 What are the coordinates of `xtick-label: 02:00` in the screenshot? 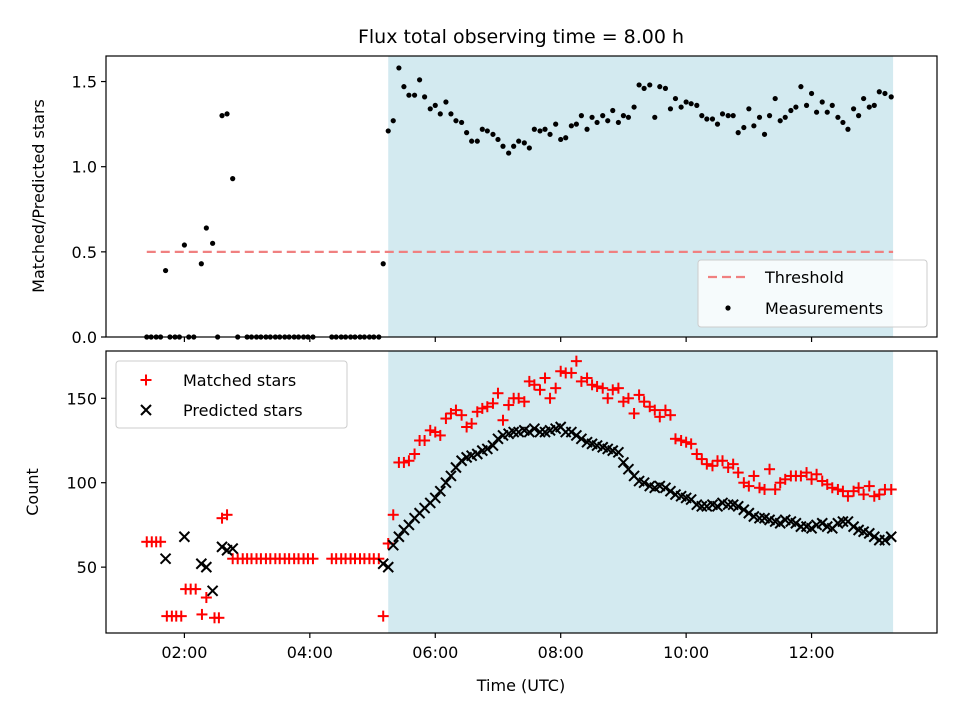 It's located at (184, 652).